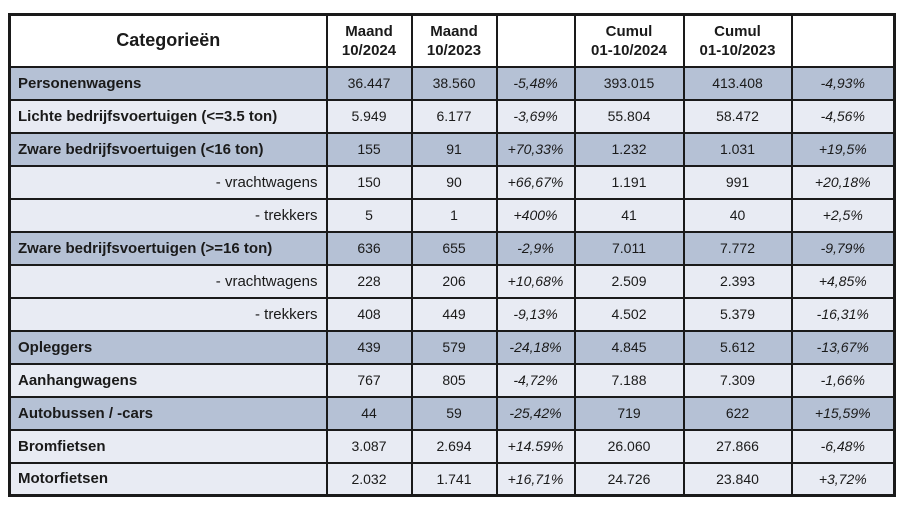 The width and height of the screenshot is (900, 520). What do you see at coordinates (843, 215) in the screenshot?
I see `percent-cell: +2,5%` at bounding box center [843, 215].